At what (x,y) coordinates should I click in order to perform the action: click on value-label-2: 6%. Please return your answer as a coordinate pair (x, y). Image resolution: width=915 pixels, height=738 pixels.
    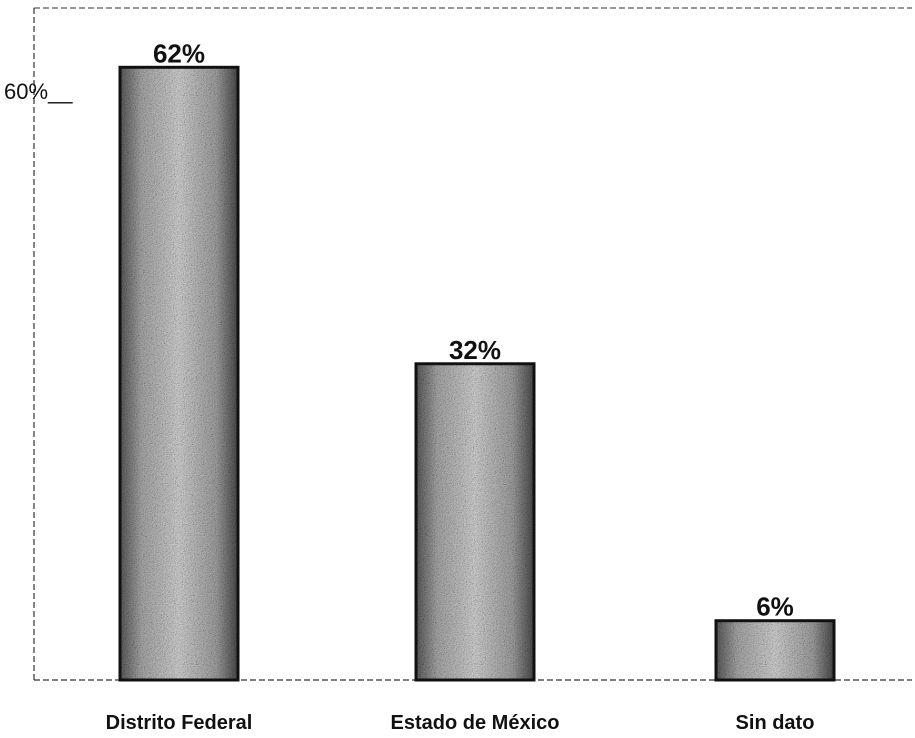
    Looking at the image, I should click on (775, 607).